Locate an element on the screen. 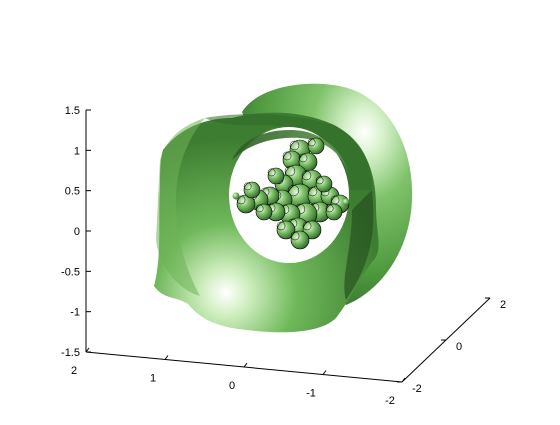 The image size is (560, 425). ring-top-shadow is located at coordinates (288, 152).